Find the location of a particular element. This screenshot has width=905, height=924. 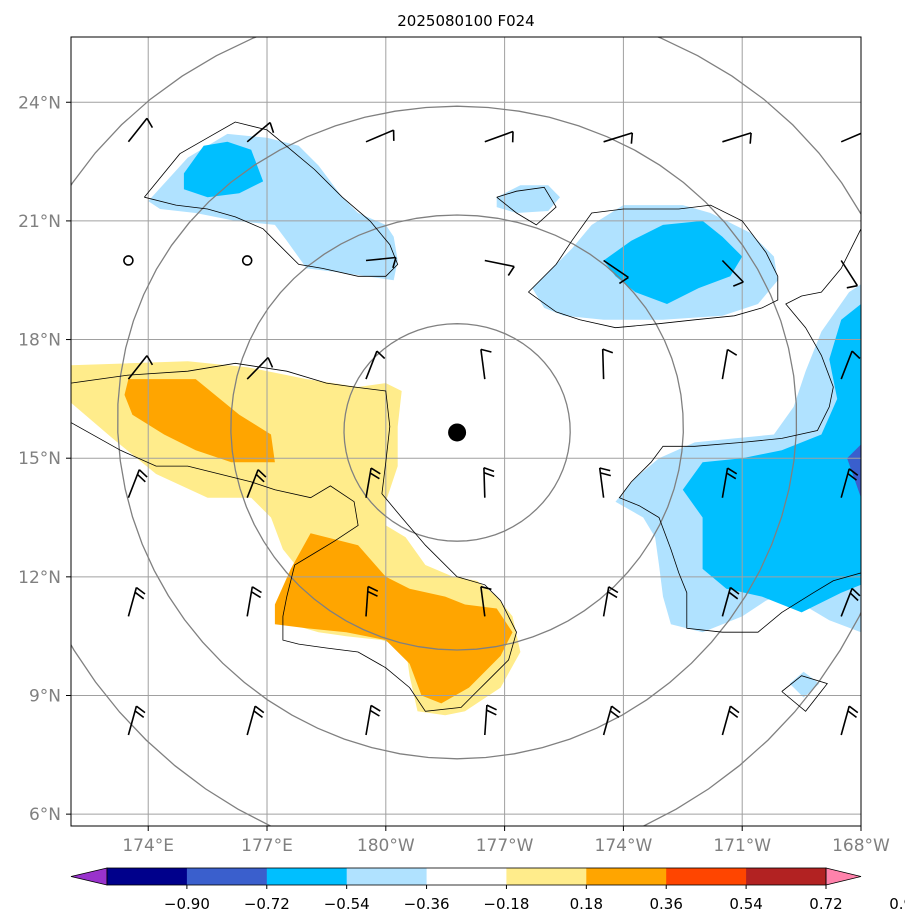

x-tick-label: 174°E is located at coordinates (148, 846).